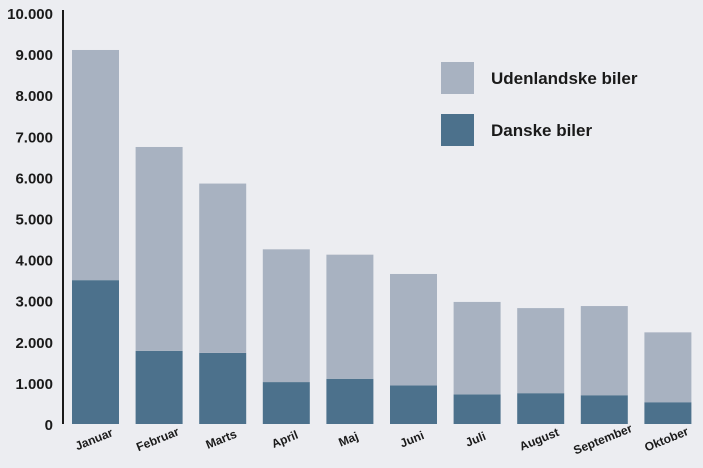 The image size is (703, 468). I want to click on legend: Udenlandske biler Danske biler, so click(539, 104).